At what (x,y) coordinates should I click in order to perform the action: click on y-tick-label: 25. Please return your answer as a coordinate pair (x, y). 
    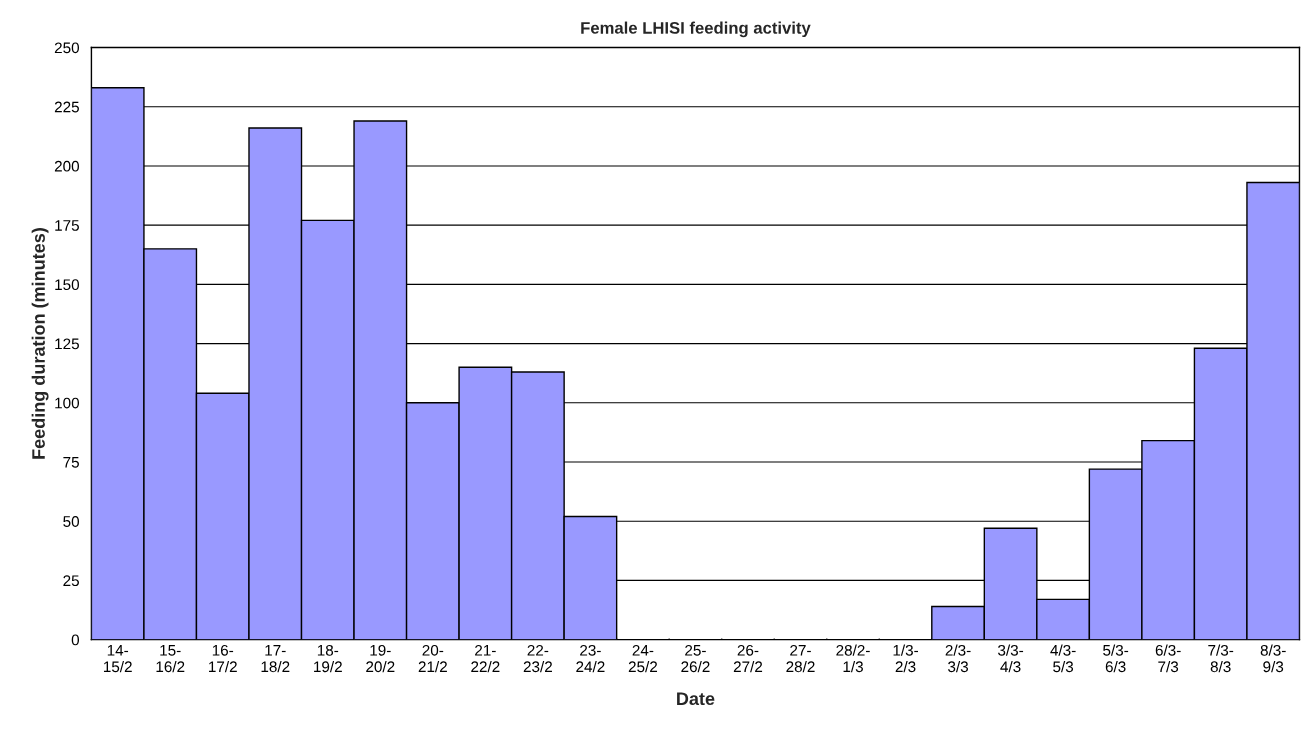
    Looking at the image, I should click on (71, 581).